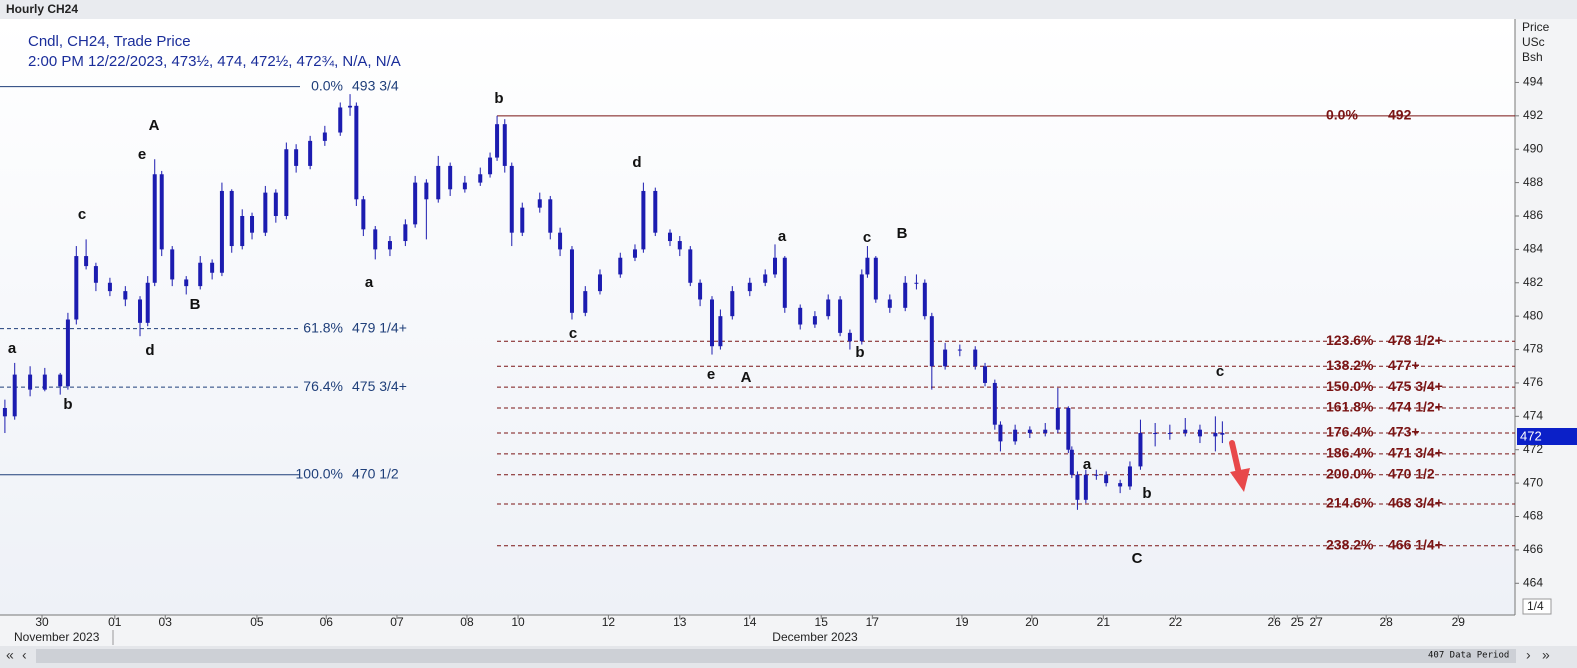 Image resolution: width=1577 pixels, height=668 pixels. Describe the element at coordinates (1239, 466) in the screenshot. I see `red-arrow` at that location.